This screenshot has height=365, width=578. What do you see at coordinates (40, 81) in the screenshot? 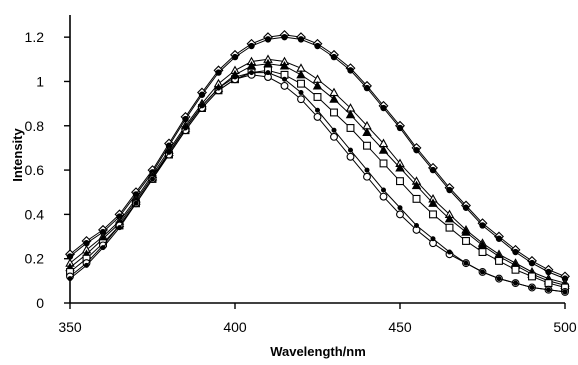
I see `y-tick-label: 1` at bounding box center [40, 81].